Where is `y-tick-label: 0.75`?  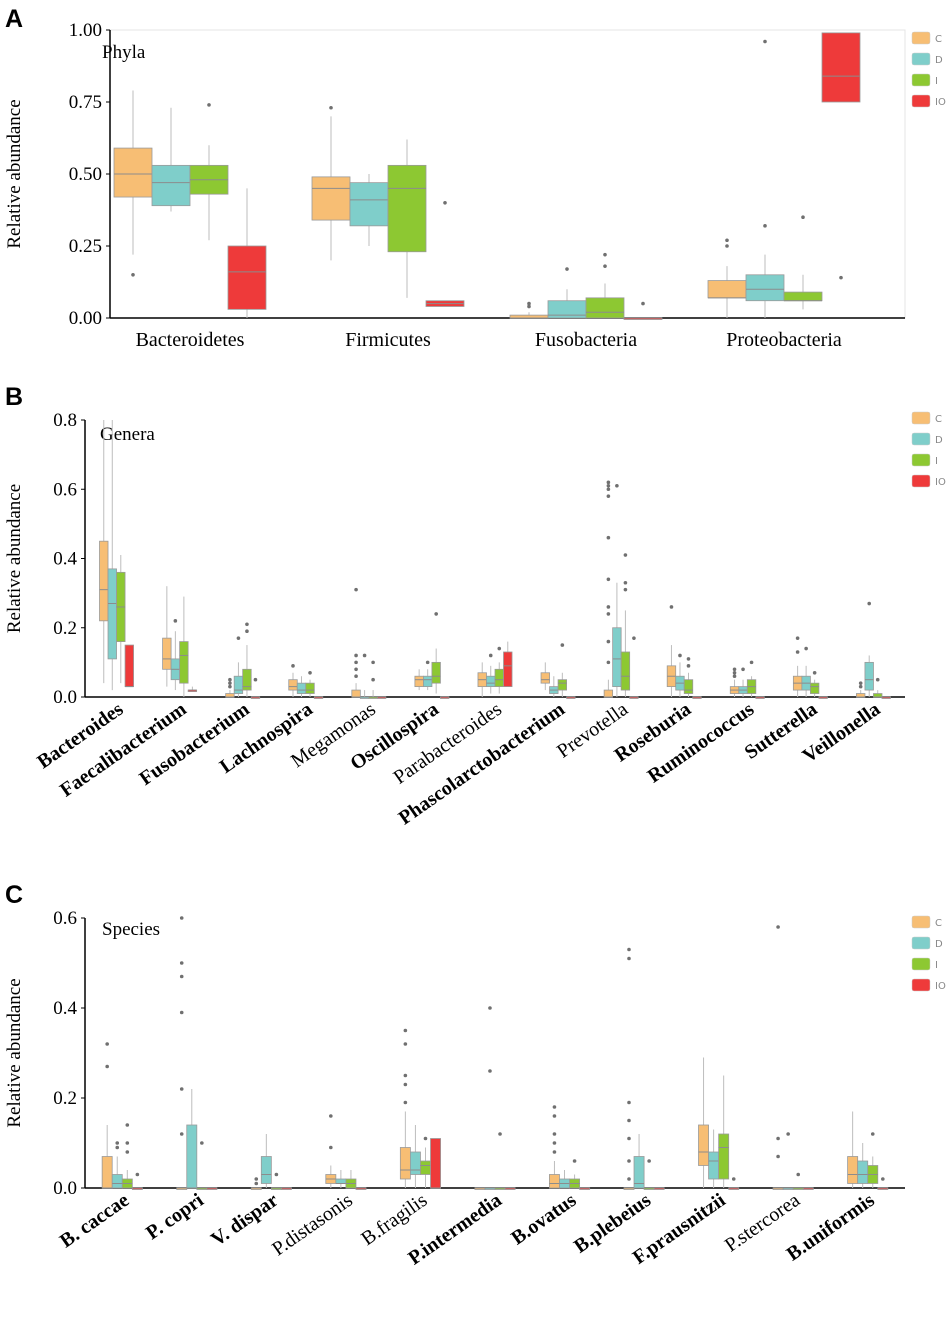
y-tick-label: 0.75 is located at coordinates (85, 102).